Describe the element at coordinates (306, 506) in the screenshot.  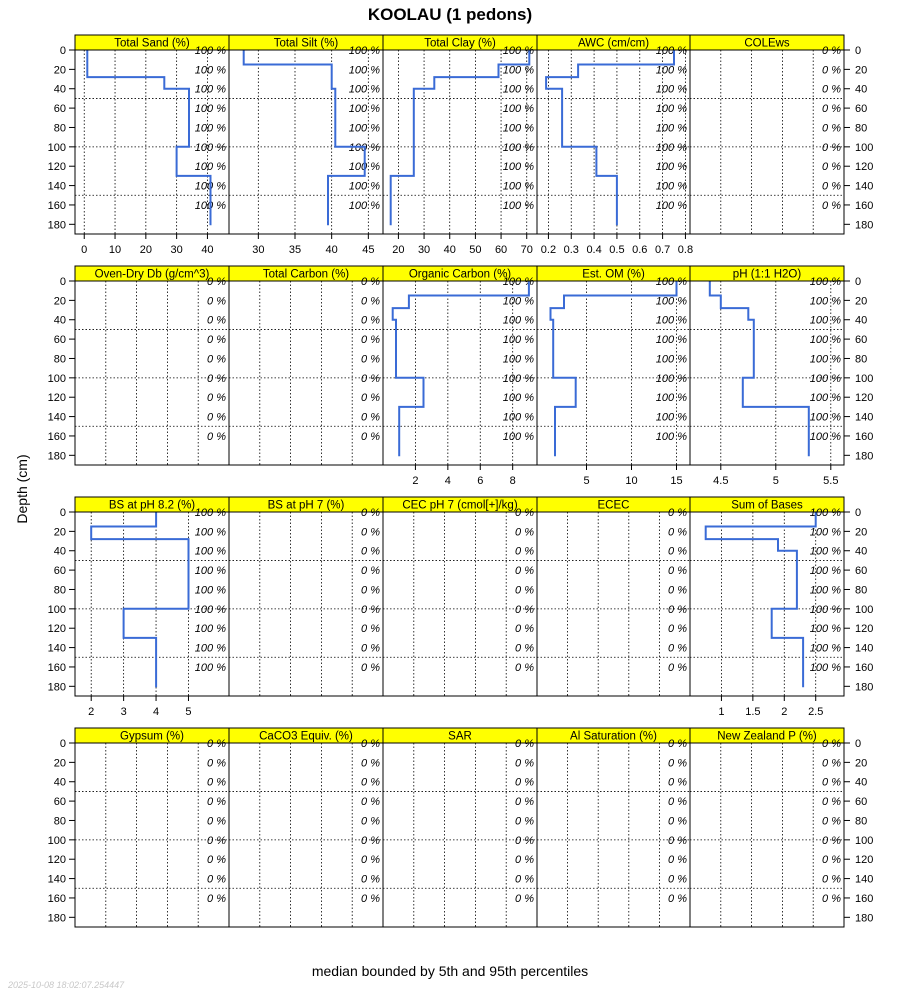
I see `panel-title: BS at pH 7 (%)` at that location.